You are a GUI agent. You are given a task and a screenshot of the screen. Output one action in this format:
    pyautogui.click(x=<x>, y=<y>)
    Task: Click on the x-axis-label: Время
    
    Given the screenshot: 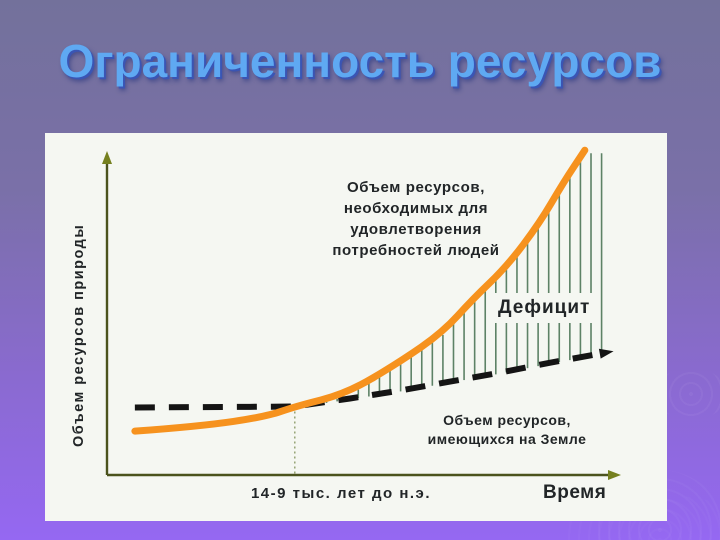 What is the action you would take?
    pyautogui.click(x=575, y=492)
    